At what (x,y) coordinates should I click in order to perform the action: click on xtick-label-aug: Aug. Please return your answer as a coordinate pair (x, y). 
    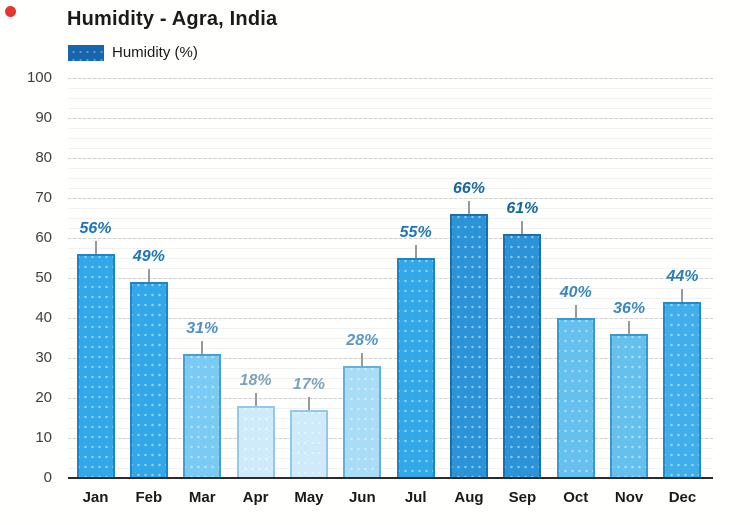
    Looking at the image, I should click on (469, 497).